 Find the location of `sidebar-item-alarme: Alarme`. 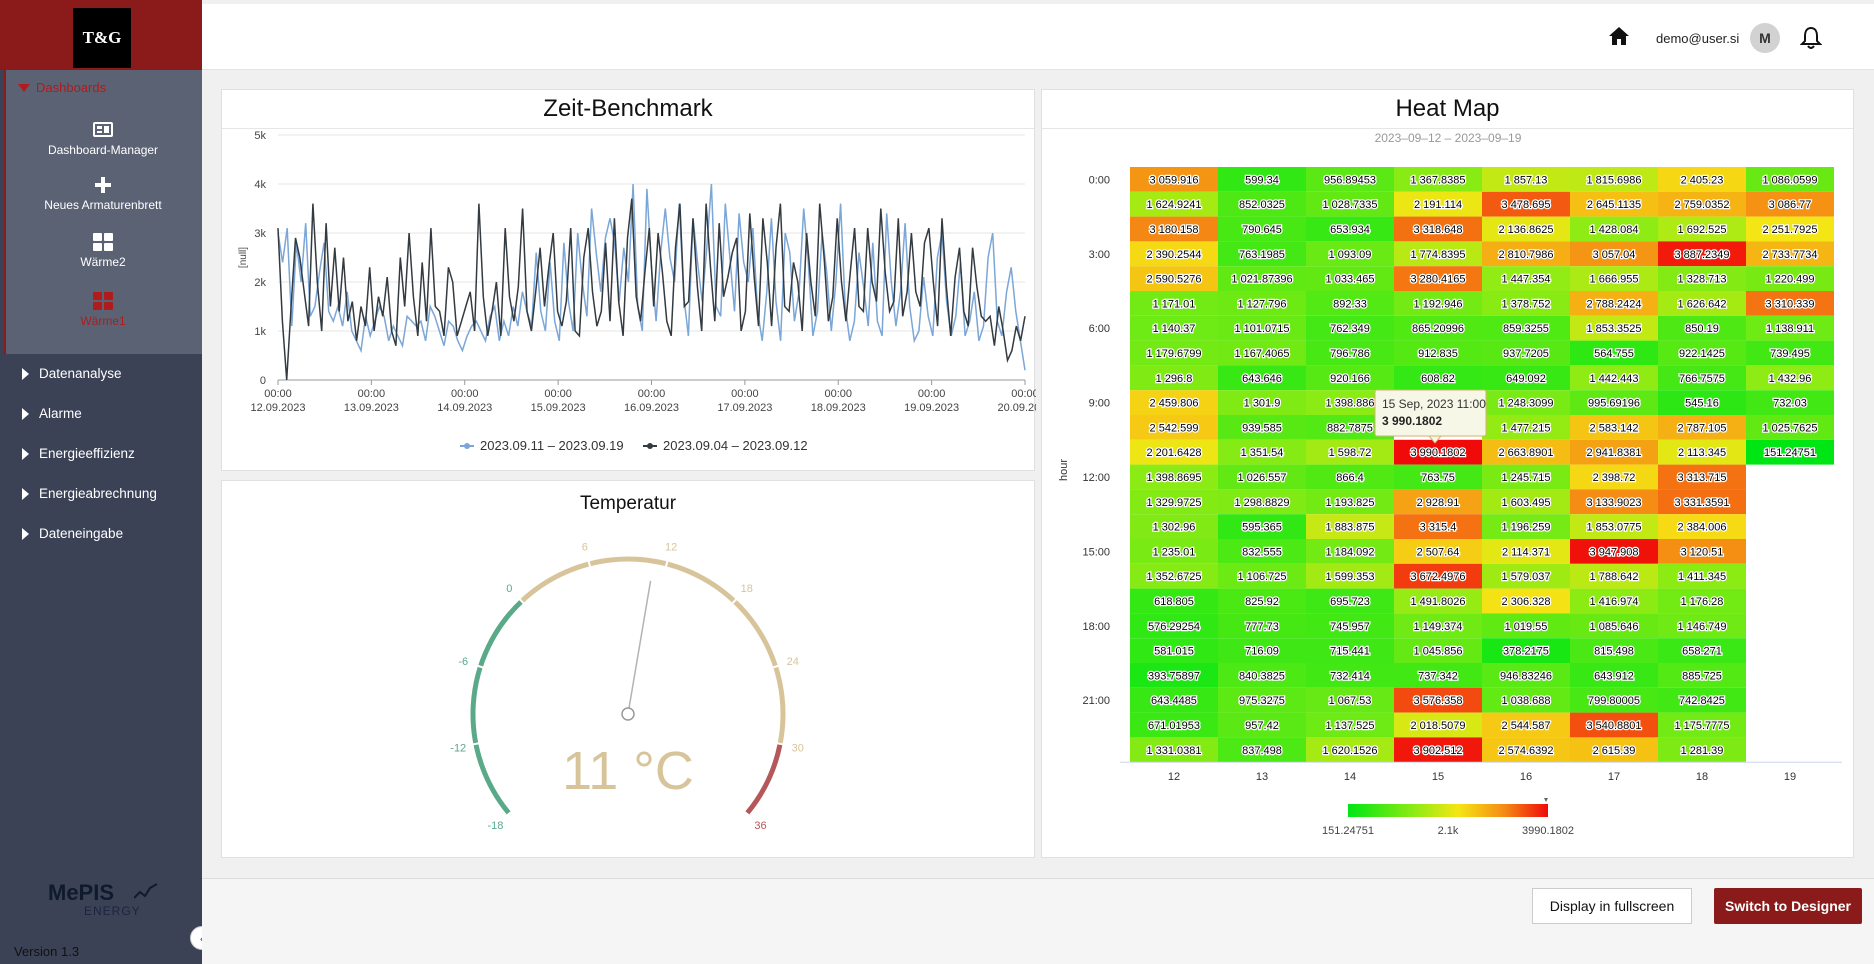

sidebar-item-alarme: Alarme is located at coordinates (52, 413).